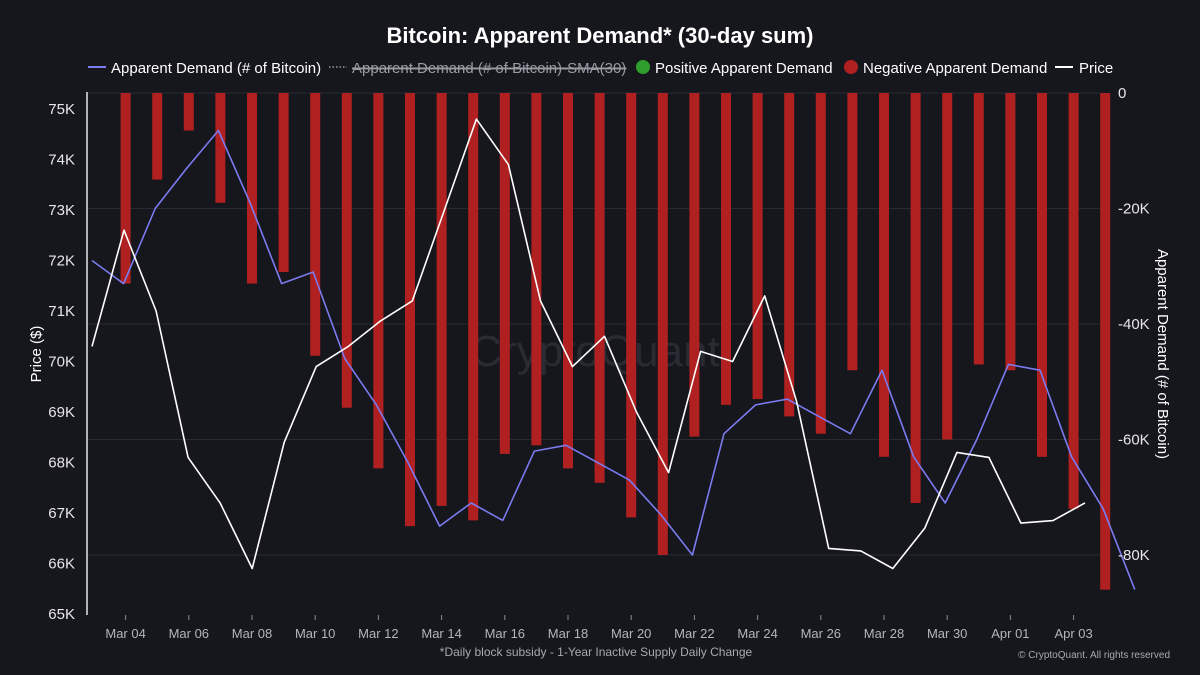  I want to click on legend-label: Price, so click(1096, 68).